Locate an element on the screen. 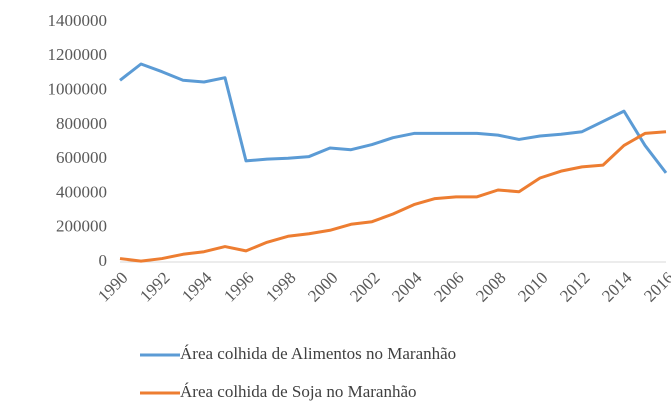  x-tick-label: 1996 is located at coordinates (238, 286).